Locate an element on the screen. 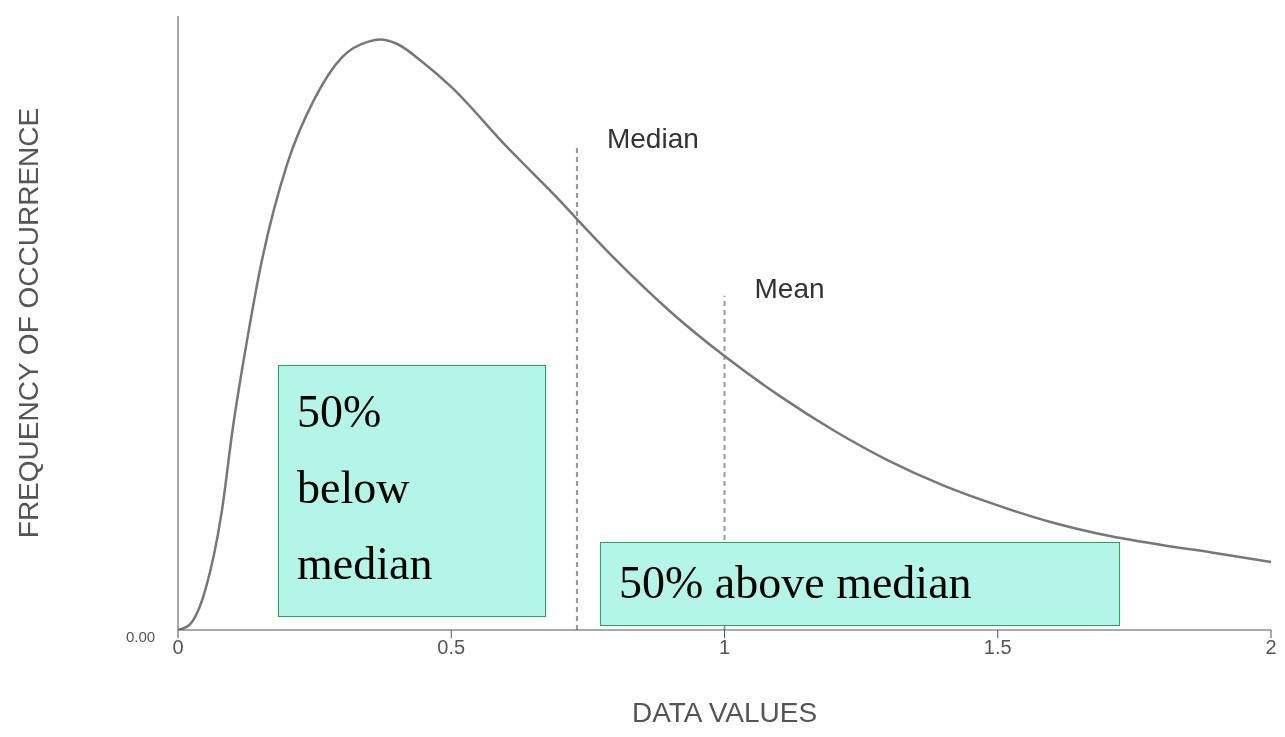  ref-line-label: Median is located at coordinates (652, 138).